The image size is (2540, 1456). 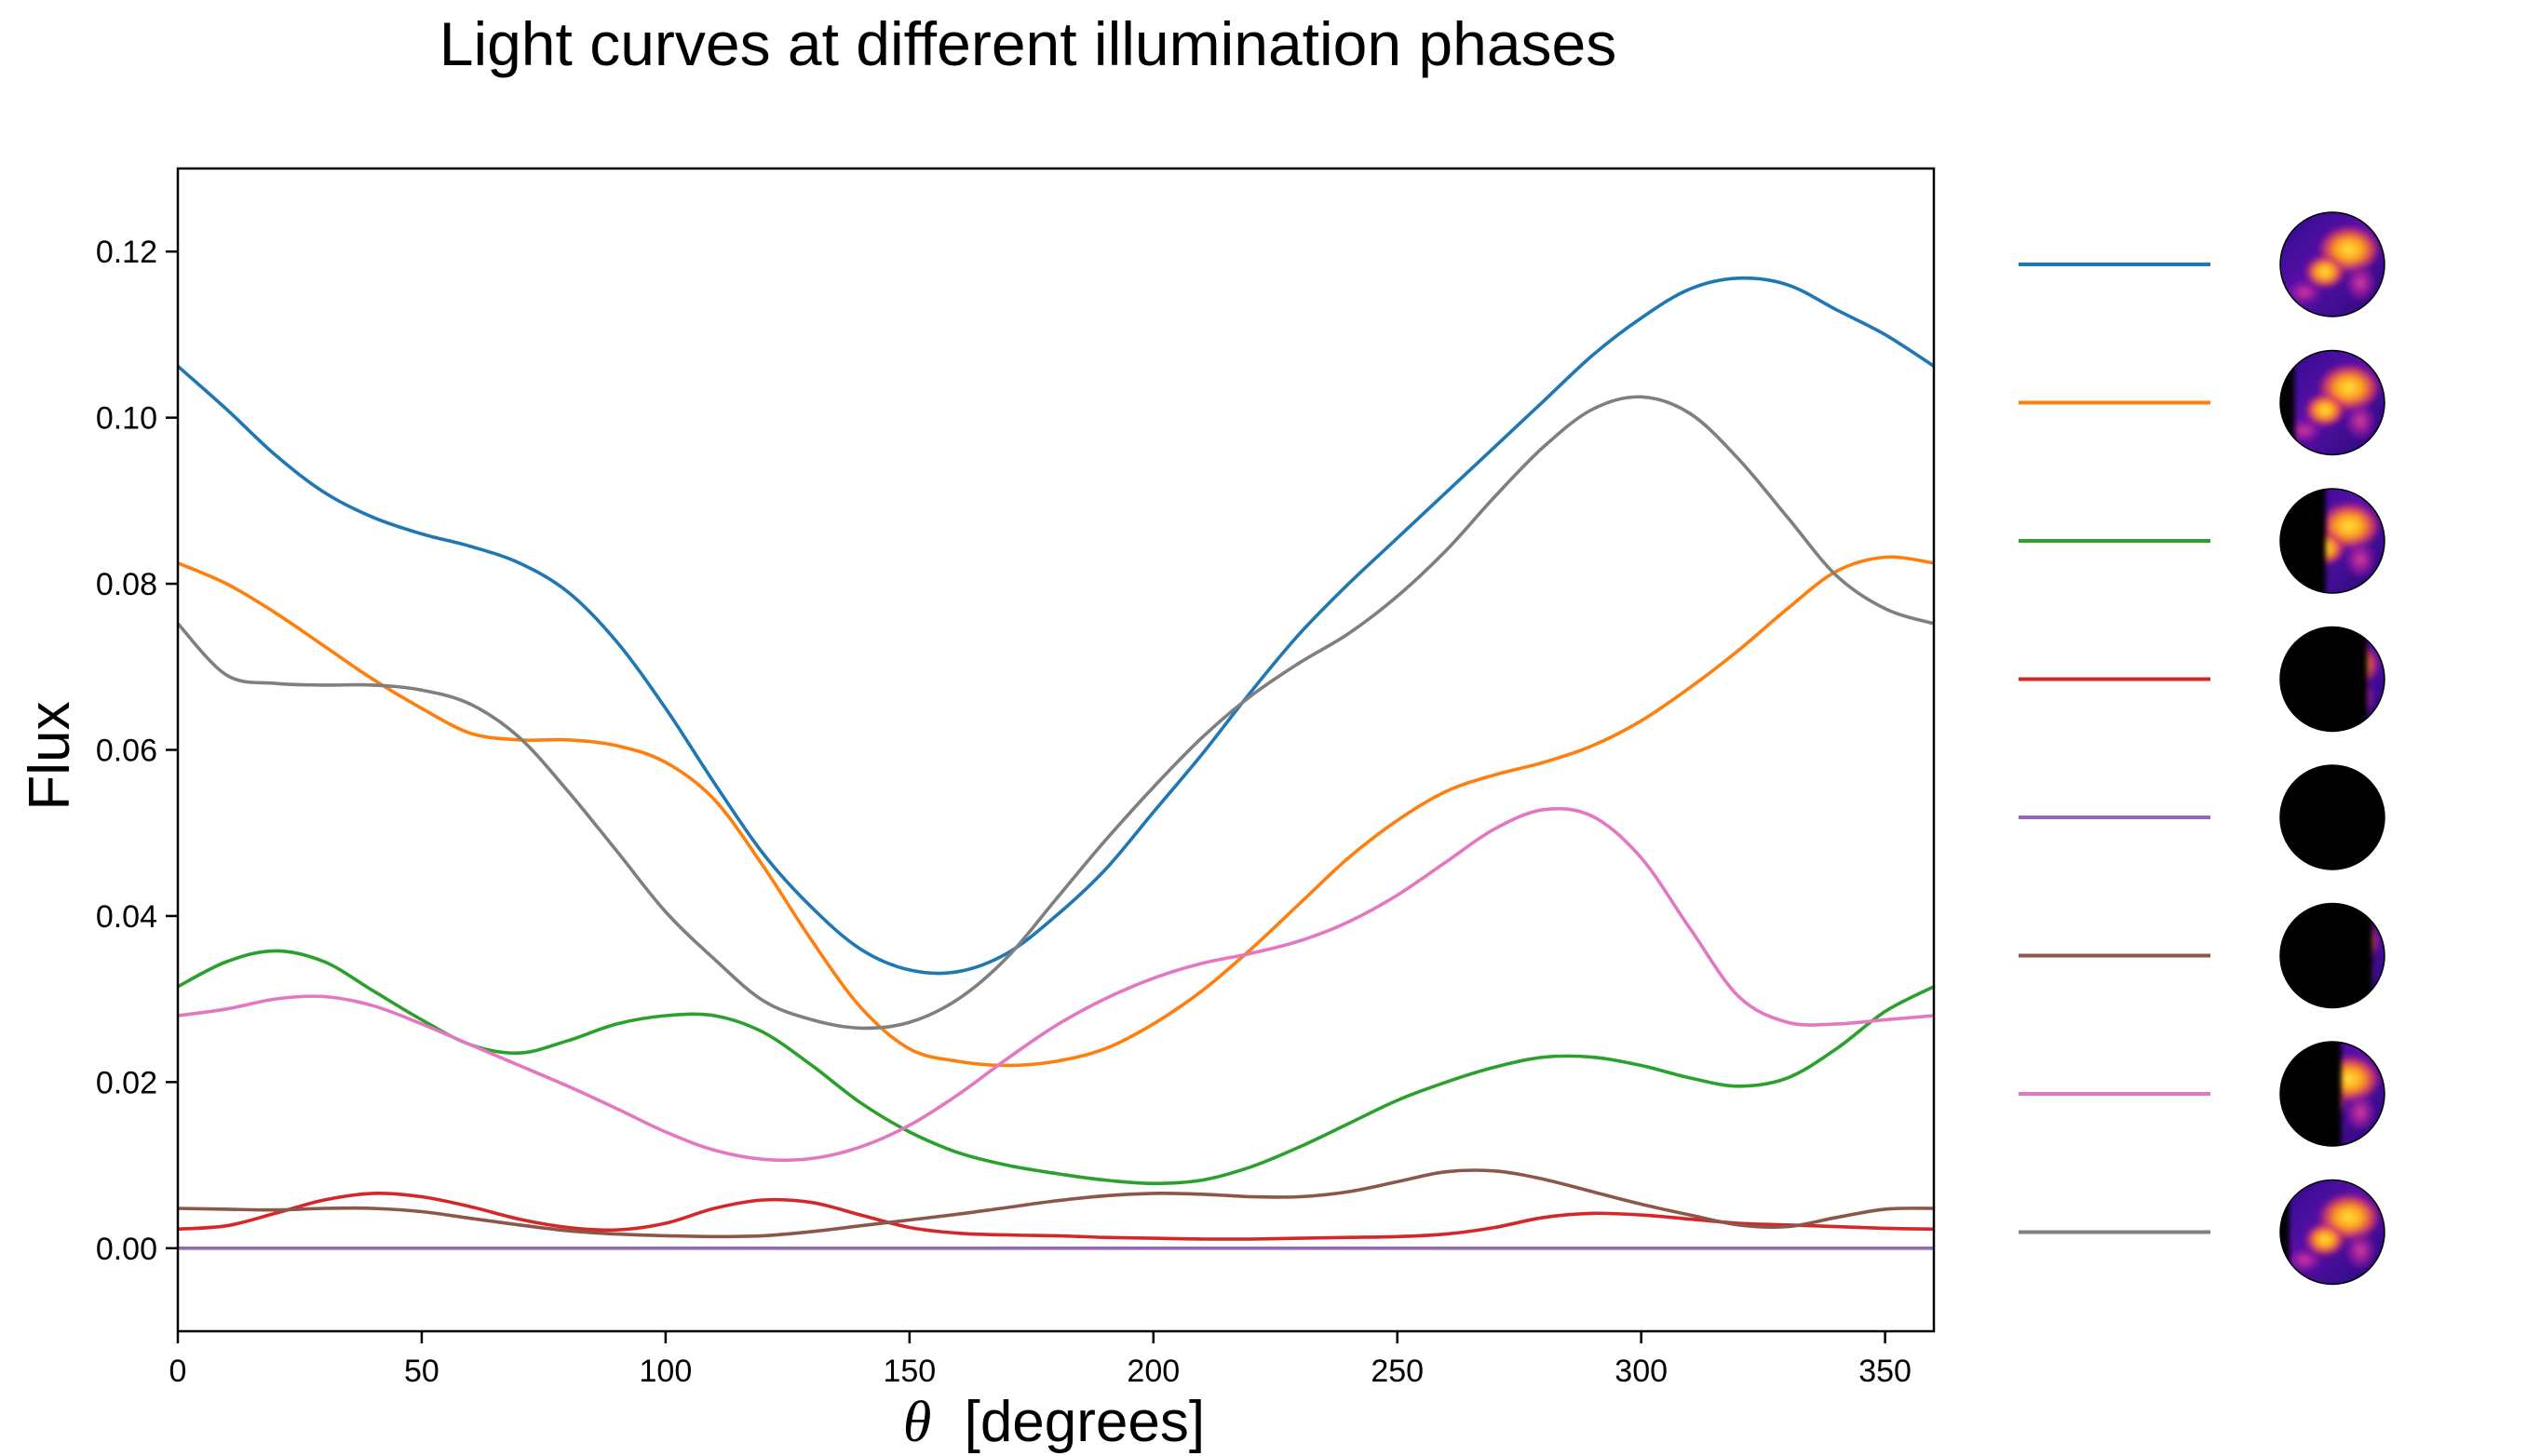 What do you see at coordinates (50, 755) in the screenshot?
I see `y-axis-label: Flux` at bounding box center [50, 755].